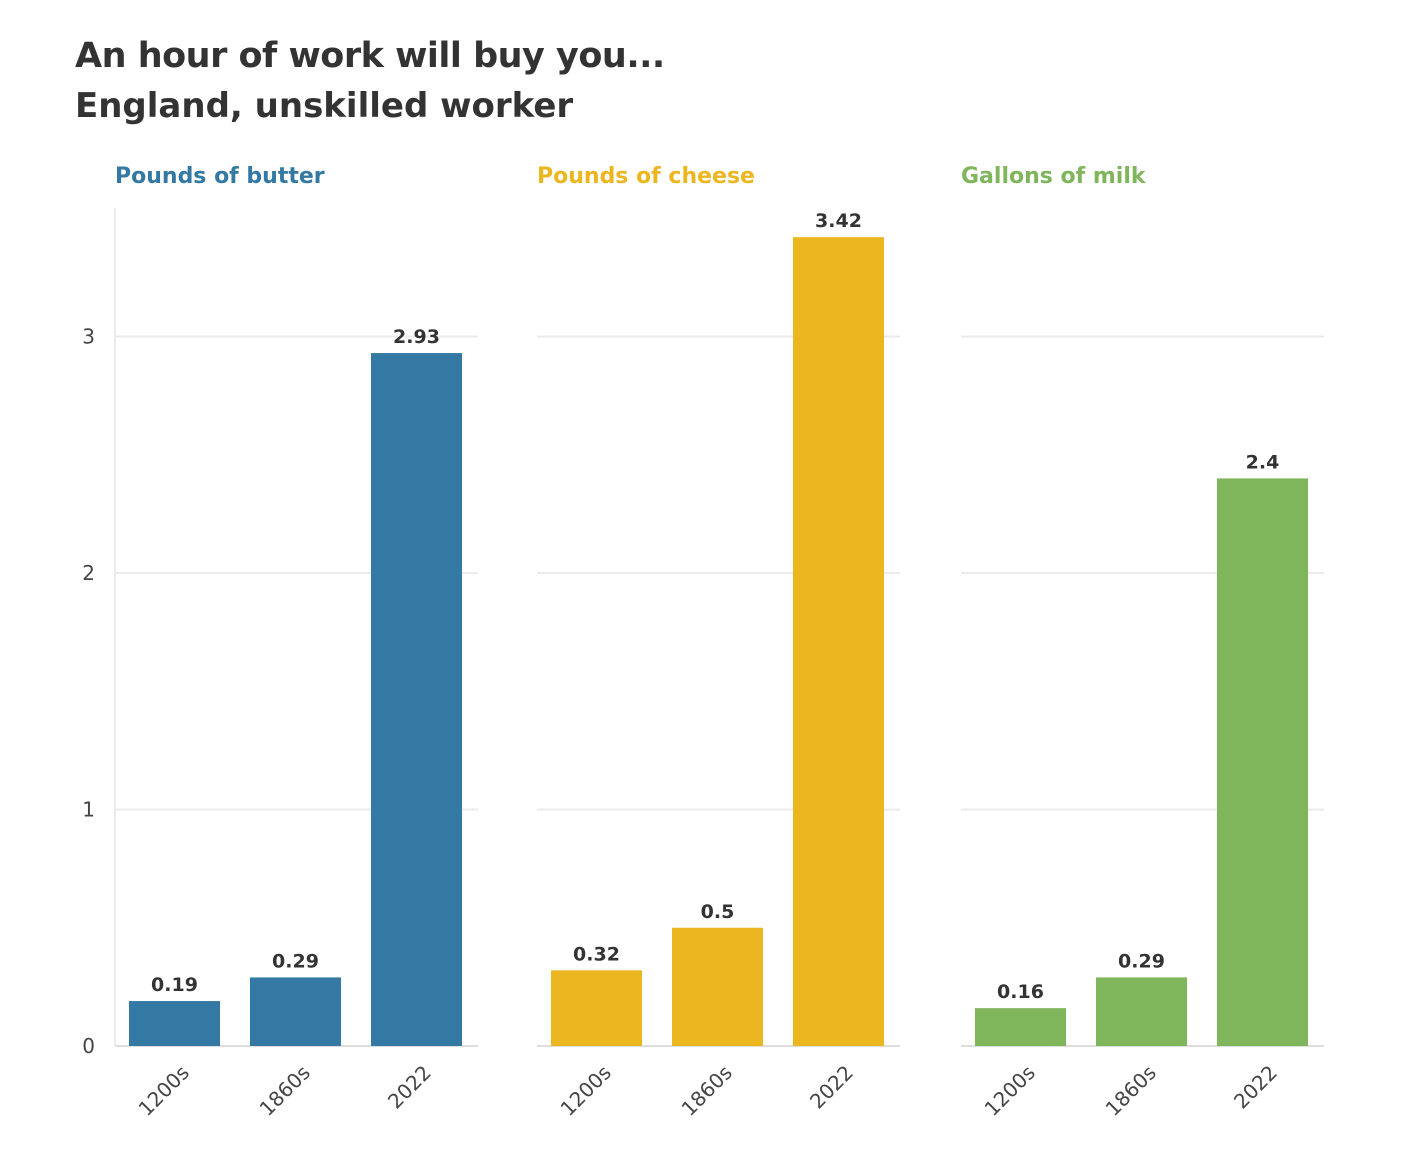 The height and width of the screenshot is (1160, 1404). What do you see at coordinates (646, 176) in the screenshot?
I see `panel-title-pounds-of-cheese: Pounds of cheese` at bounding box center [646, 176].